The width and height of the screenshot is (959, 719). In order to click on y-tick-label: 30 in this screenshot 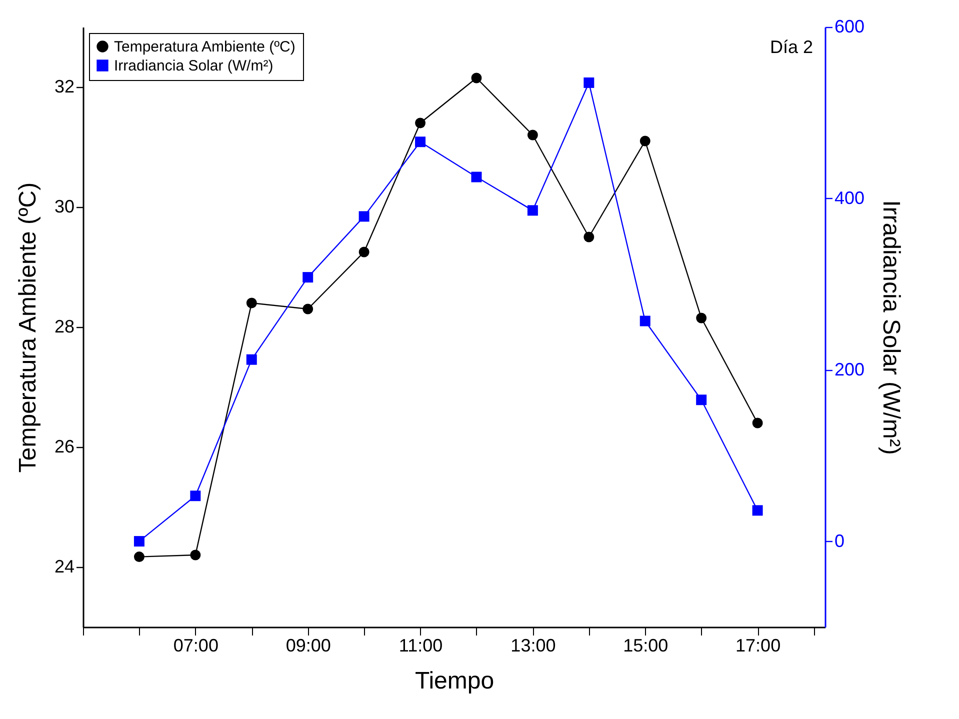, I will do `click(64, 206)`.